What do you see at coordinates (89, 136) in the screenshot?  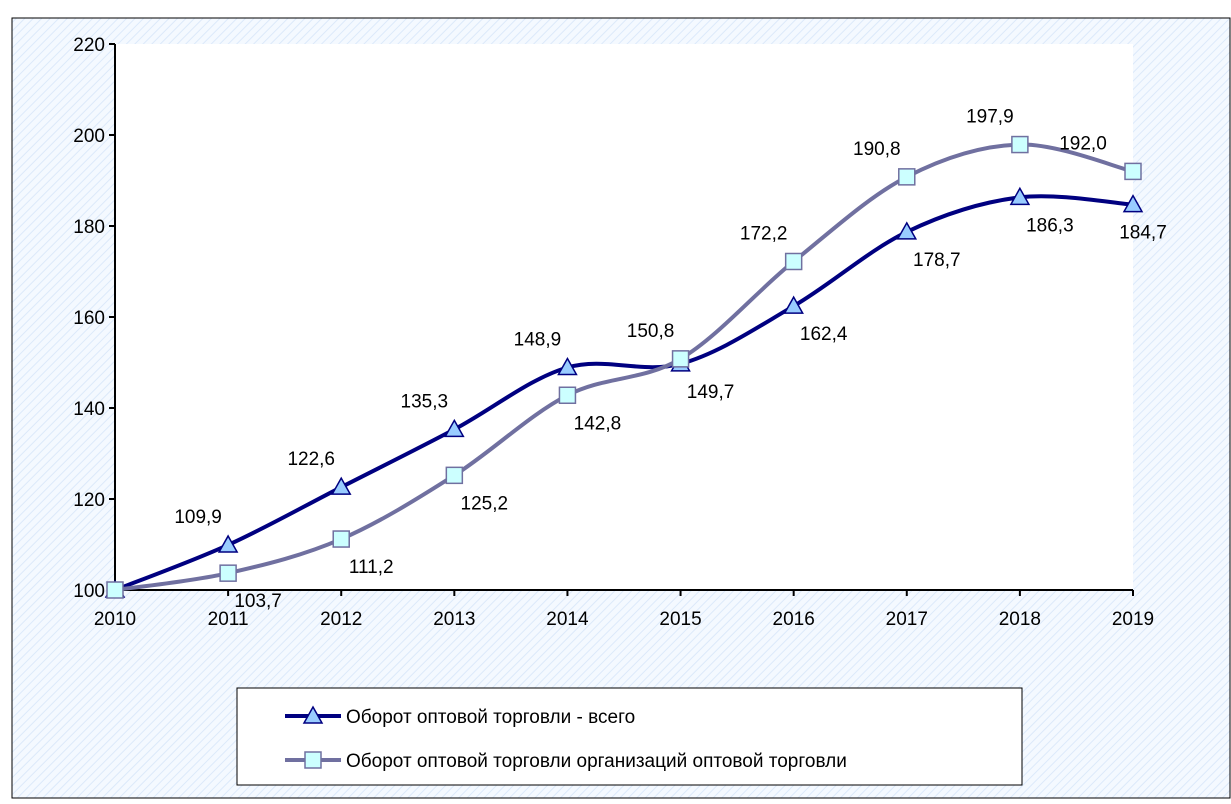 I see `y-tick-label: 200` at bounding box center [89, 136].